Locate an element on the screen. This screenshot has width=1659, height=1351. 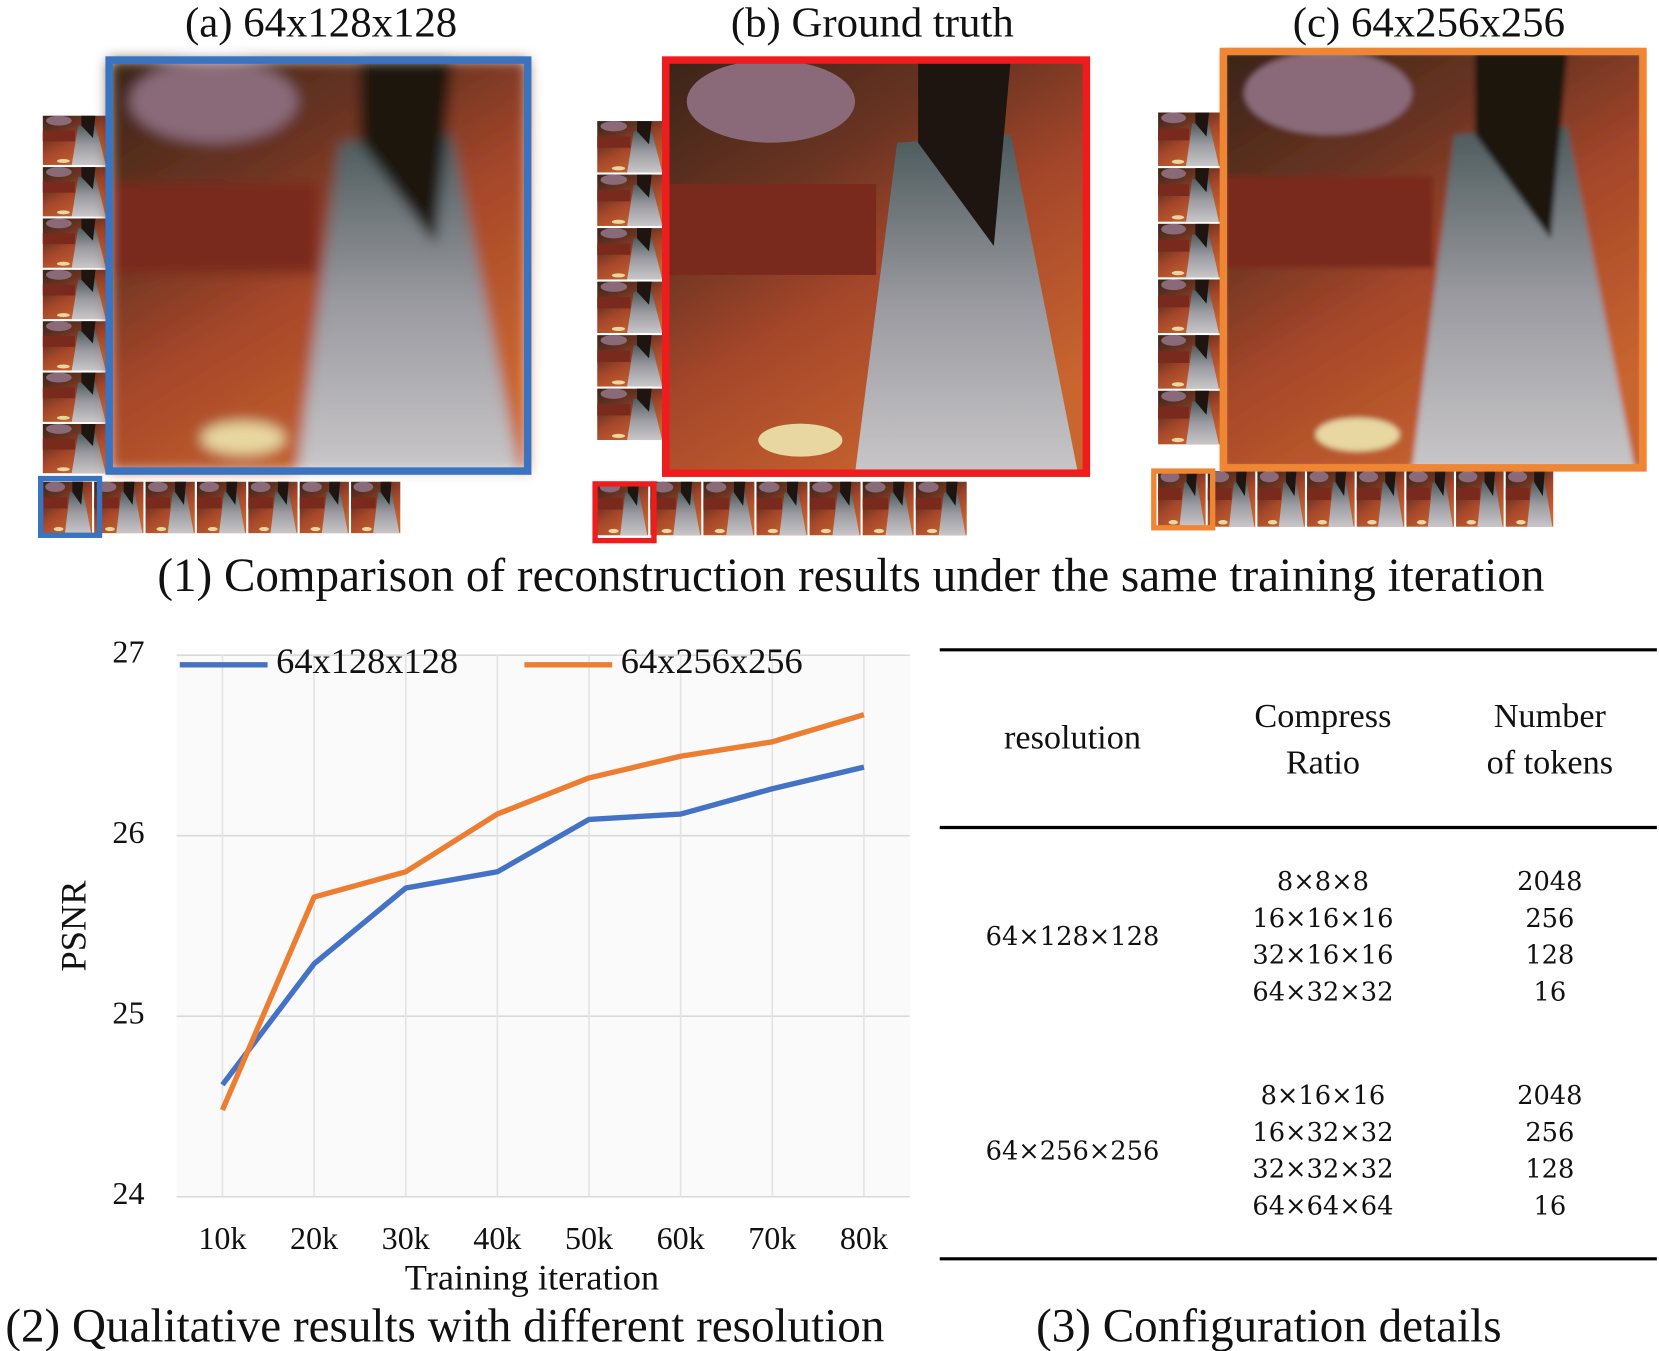
table-header: Ratio is located at coordinates (1323, 762).